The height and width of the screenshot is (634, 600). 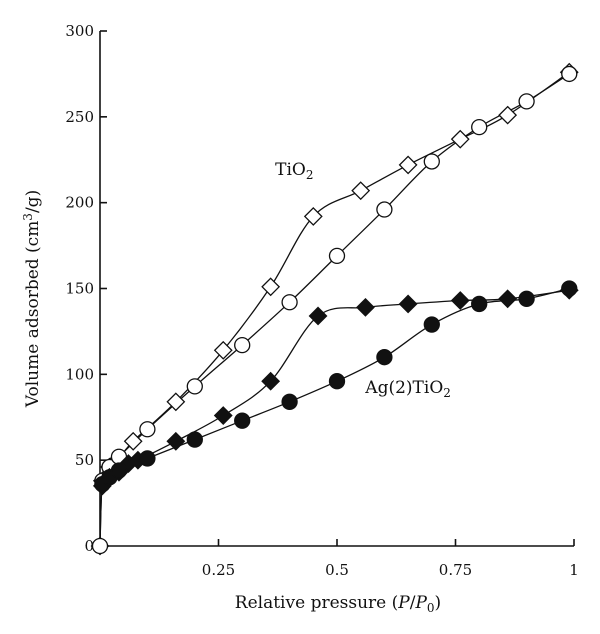 What do you see at coordinates (79, 203) in the screenshot?
I see `y-tick-label: 200` at bounding box center [79, 203].